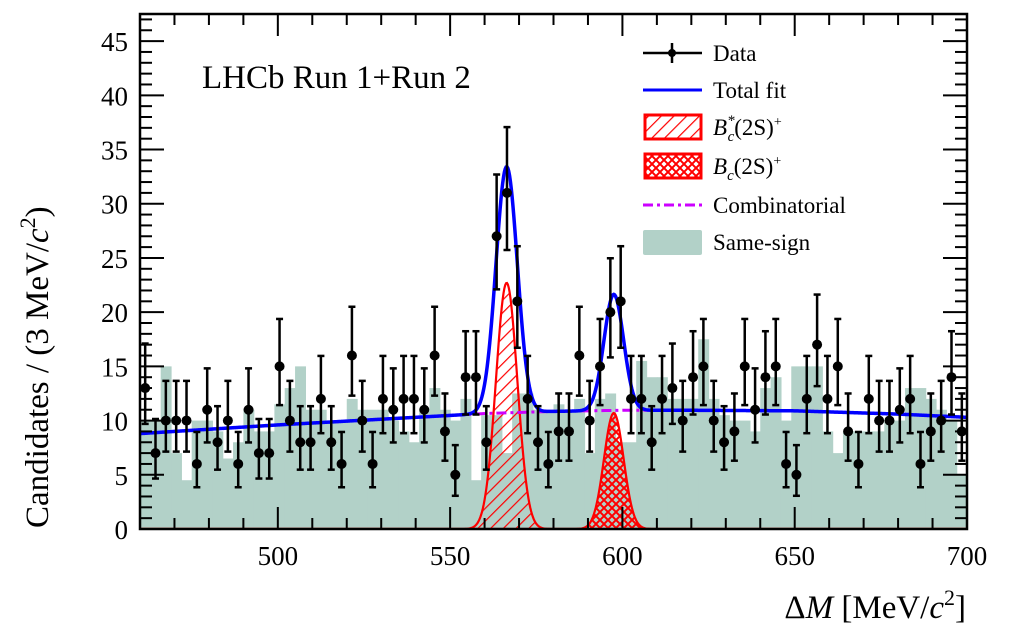  What do you see at coordinates (114, 367) in the screenshot?
I see `y-tick-label: 15` at bounding box center [114, 367].